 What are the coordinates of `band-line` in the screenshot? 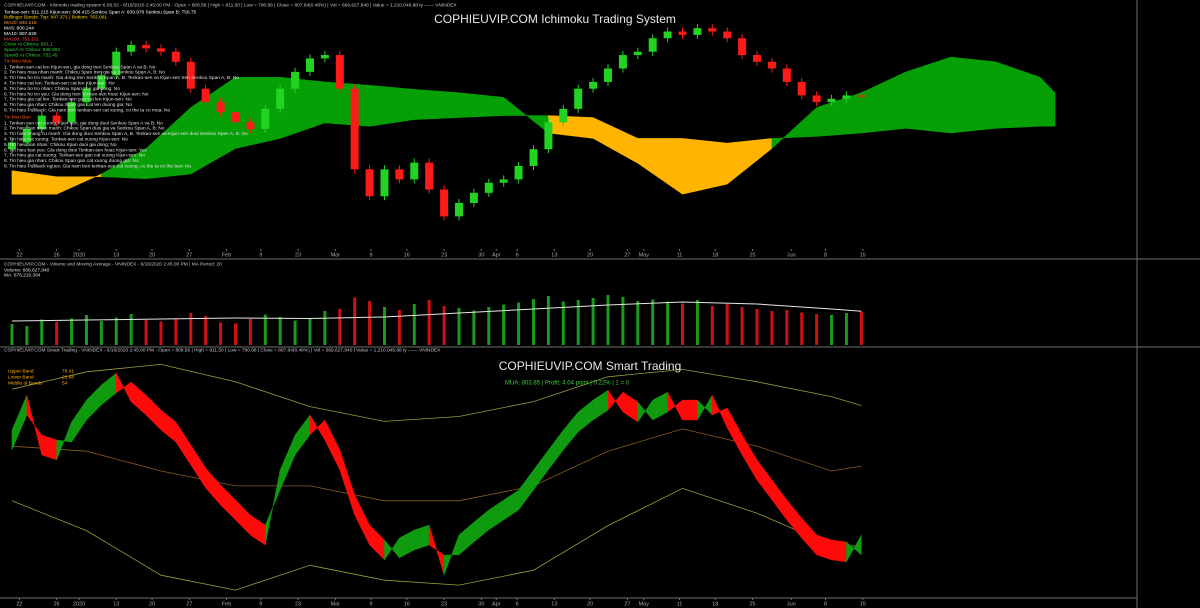 It's located at (436, 539).